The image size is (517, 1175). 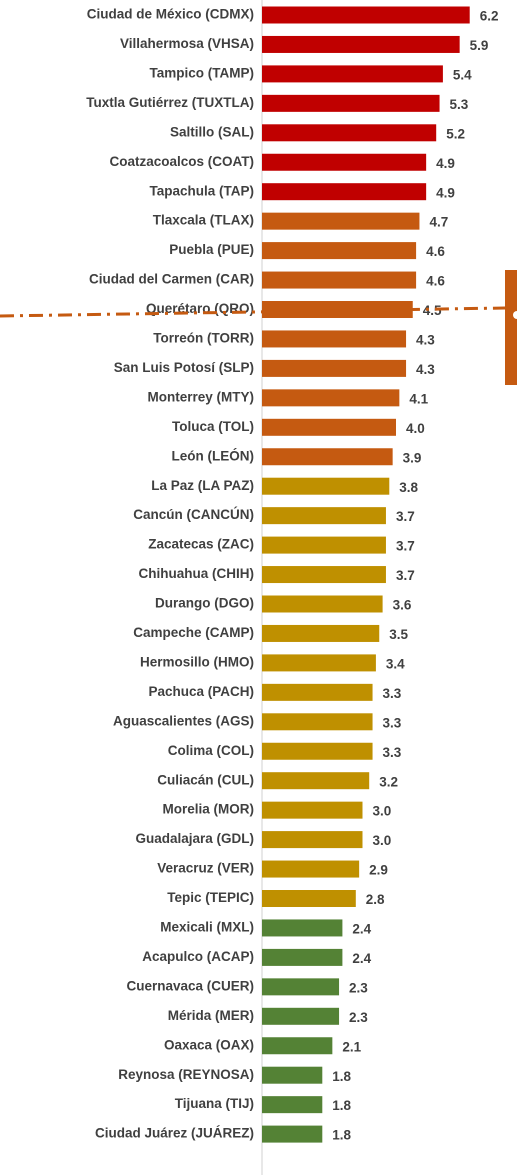 I want to click on category-label: Morelia (MOR), so click(x=208, y=809).